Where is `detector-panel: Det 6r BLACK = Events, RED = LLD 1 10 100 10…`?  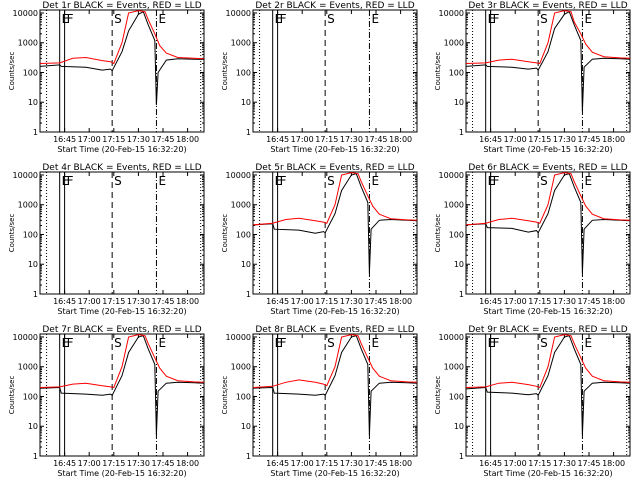
detector-panel: Det 6r BLACK = Events, RED = LLD 1 10 100 10… is located at coordinates (532, 239).